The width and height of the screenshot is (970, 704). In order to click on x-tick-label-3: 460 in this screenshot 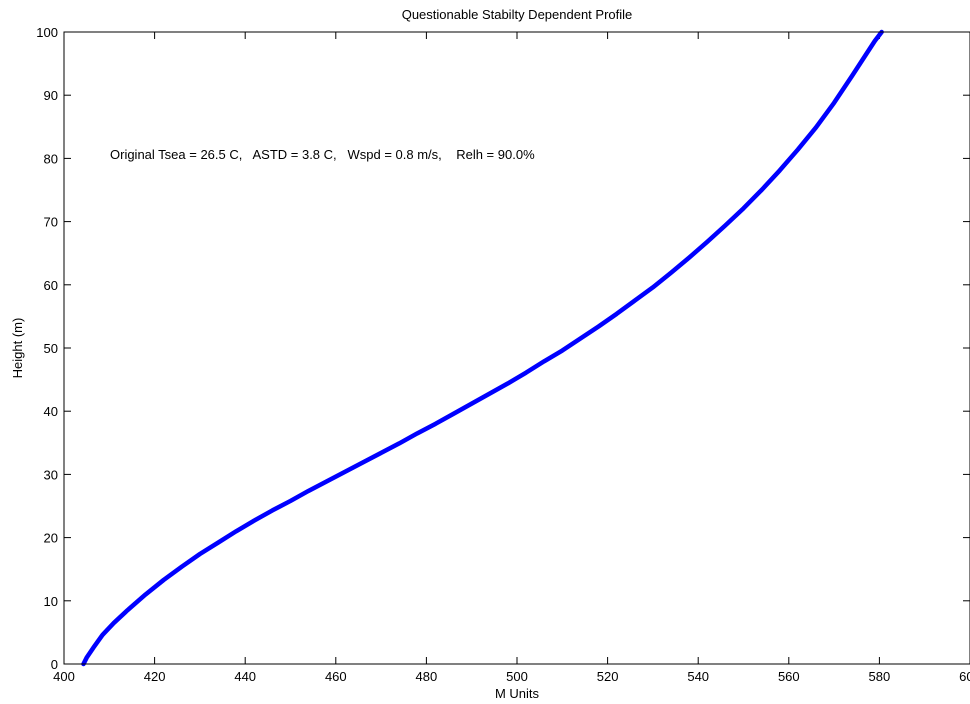, I will do `click(336, 676)`.